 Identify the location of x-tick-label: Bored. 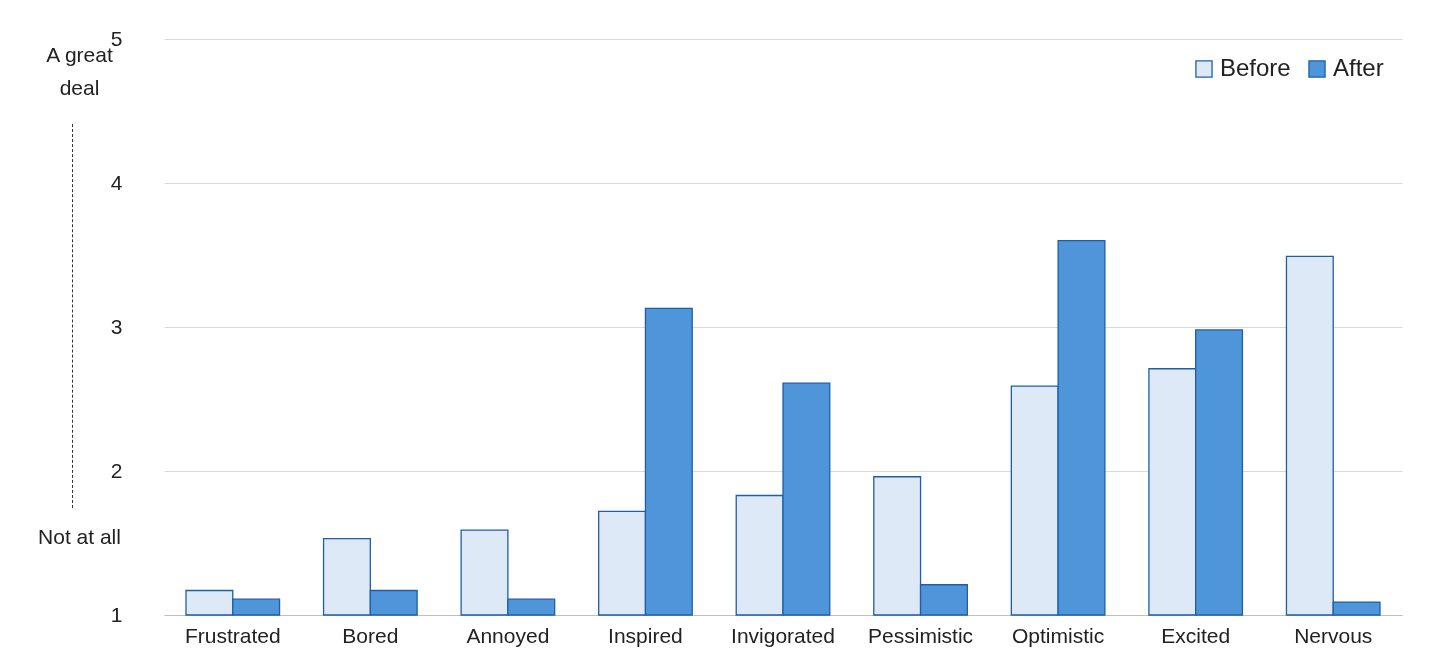
(370, 635).